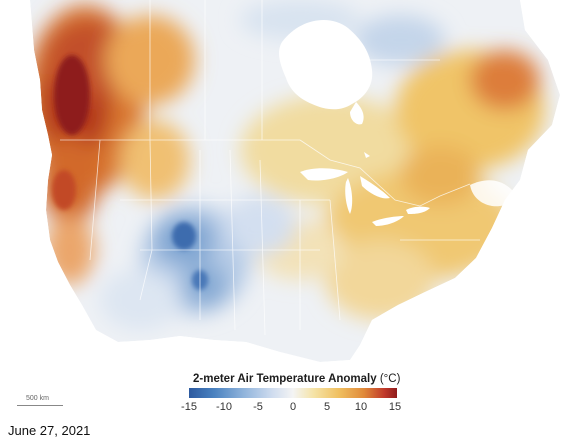  I want to click on legend-tick: 0, so click(293, 407).